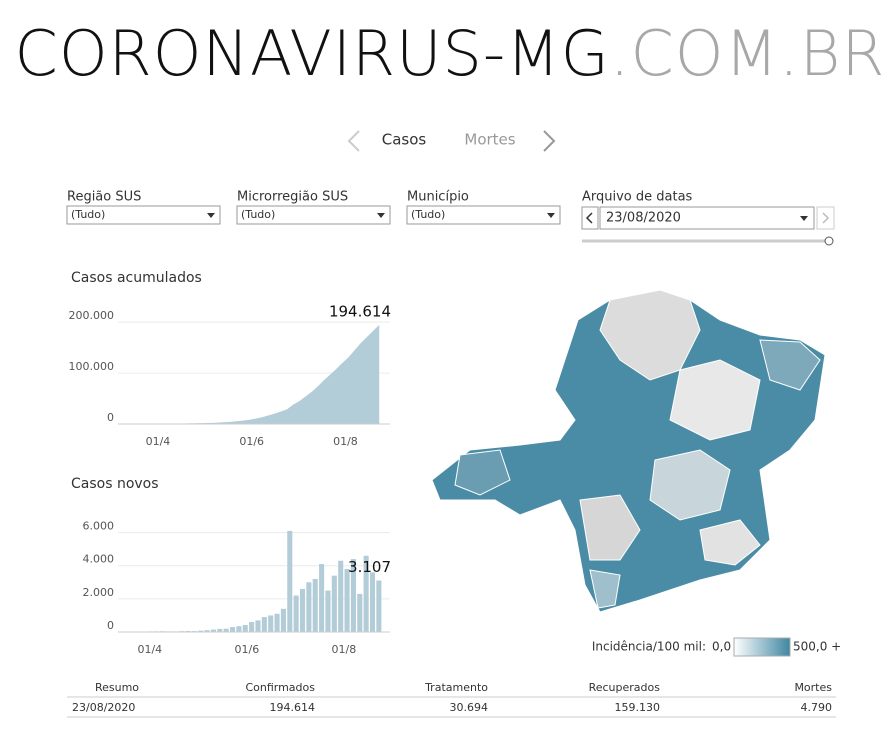 The image size is (892, 730). I want to click on nav-item: Mortes, so click(489, 140).